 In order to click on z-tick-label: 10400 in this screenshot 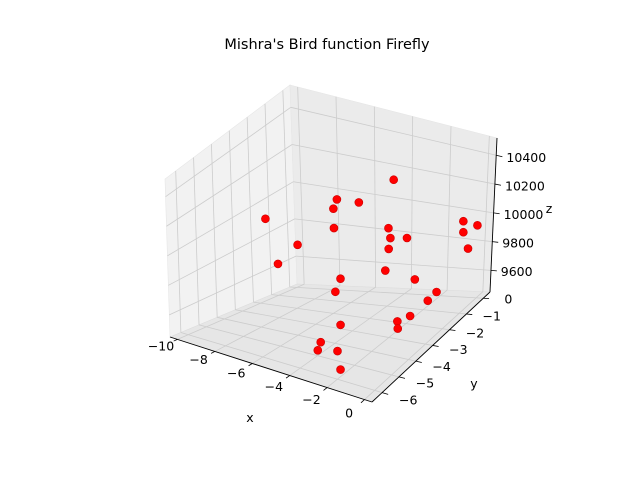, I will do `click(526, 157)`.